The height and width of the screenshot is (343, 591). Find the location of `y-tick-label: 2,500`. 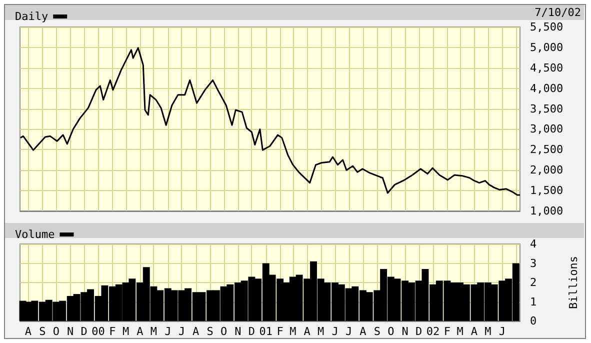

y-tick-label: 2,500 is located at coordinates (547, 149).